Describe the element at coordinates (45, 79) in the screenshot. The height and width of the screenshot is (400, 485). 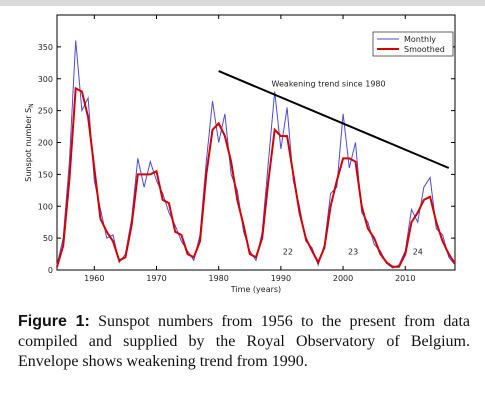
I see `y-tick-label: 300` at that location.